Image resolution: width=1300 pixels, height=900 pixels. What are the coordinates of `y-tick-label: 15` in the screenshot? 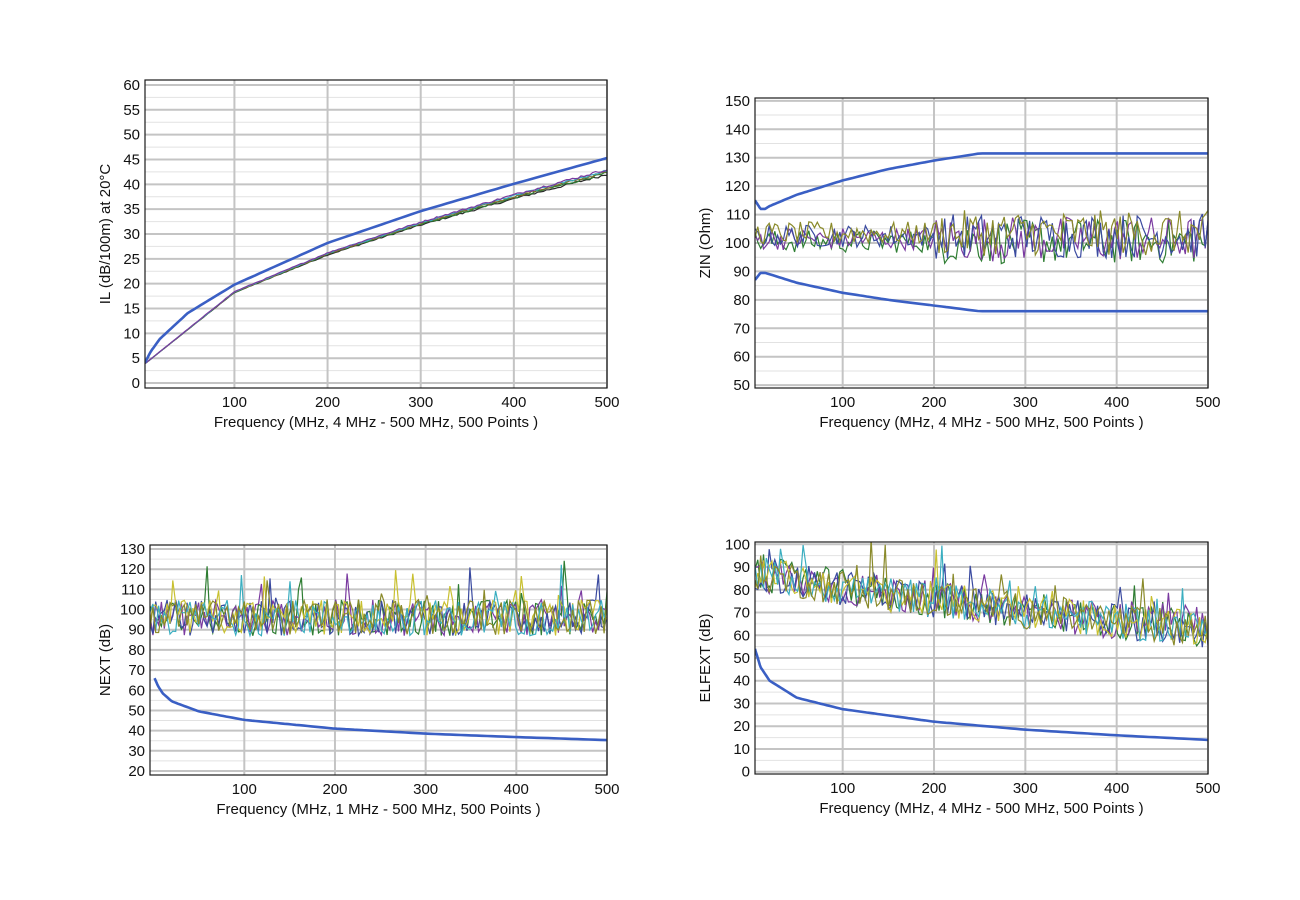 It's located at (131, 309).